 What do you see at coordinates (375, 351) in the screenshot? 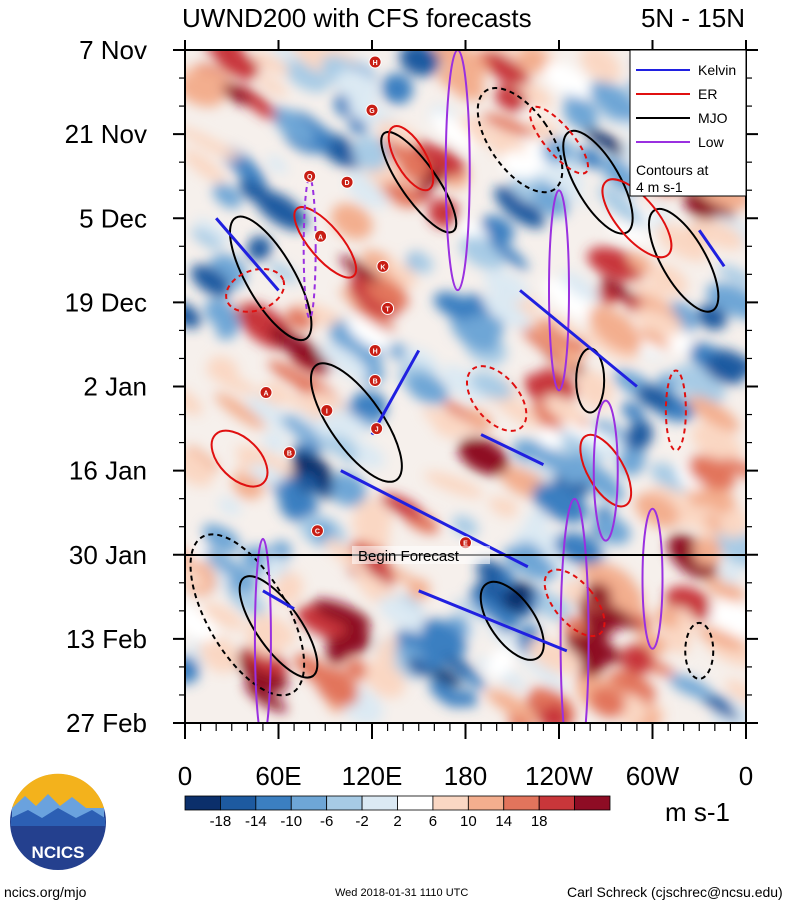
I see `storm-marker-label: H` at bounding box center [375, 351].